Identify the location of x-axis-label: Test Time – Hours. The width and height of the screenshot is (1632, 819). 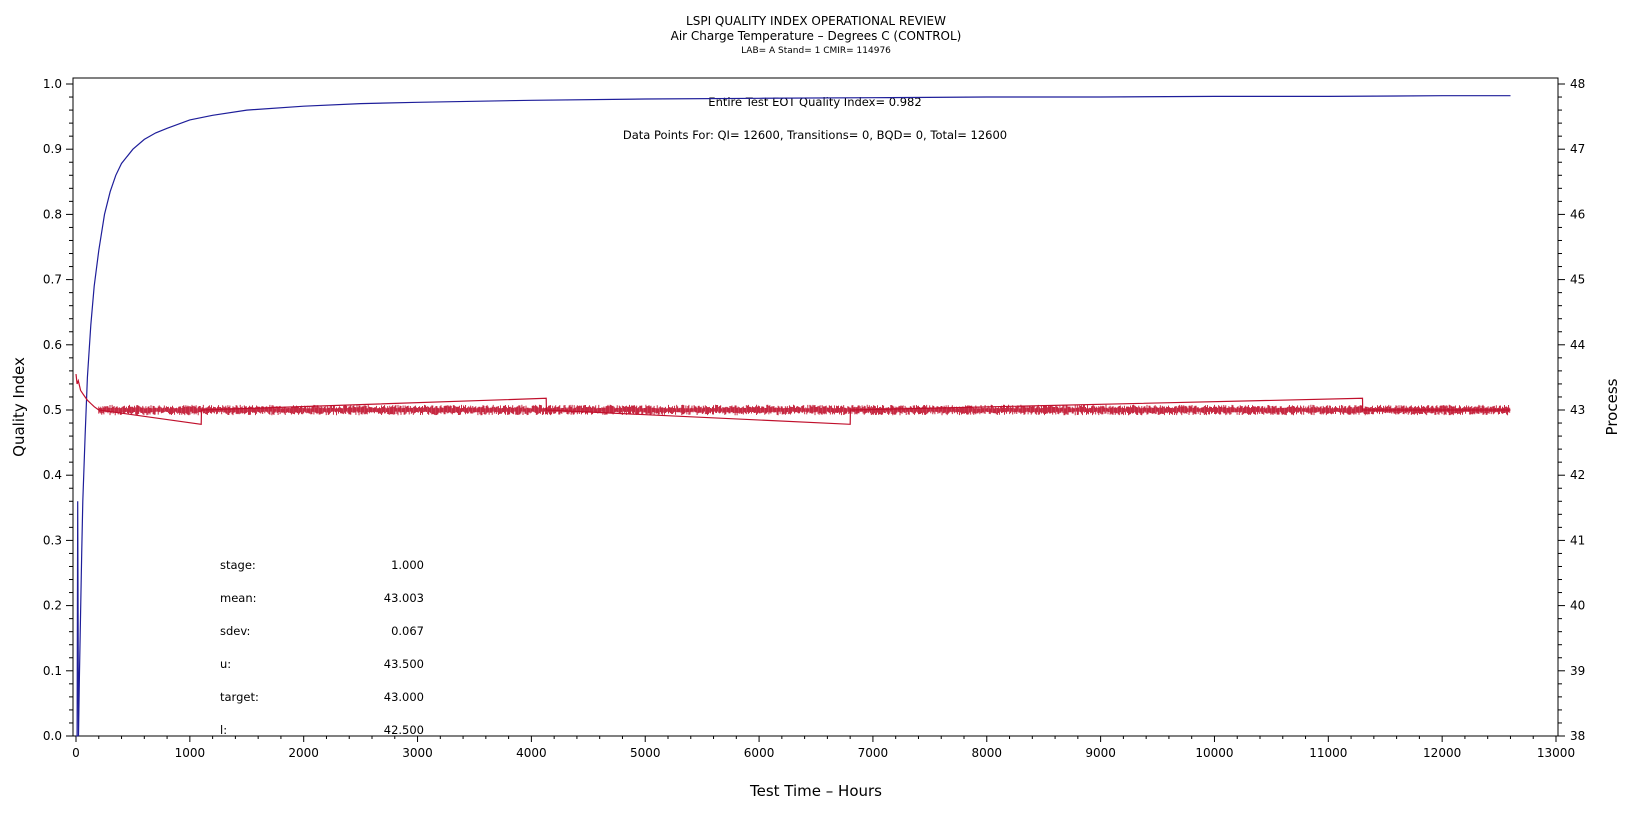
(815, 791).